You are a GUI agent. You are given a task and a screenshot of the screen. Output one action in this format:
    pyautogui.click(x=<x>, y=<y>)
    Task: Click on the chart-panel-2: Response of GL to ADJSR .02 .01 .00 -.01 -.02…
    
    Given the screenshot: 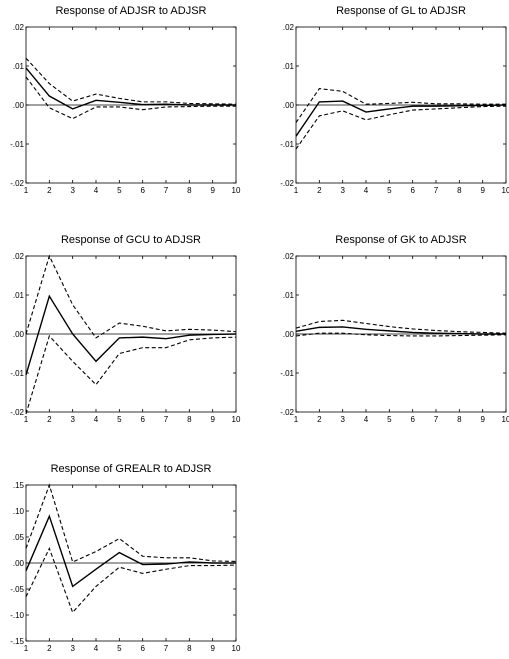 What is the action you would take?
    pyautogui.click(x=394, y=100)
    